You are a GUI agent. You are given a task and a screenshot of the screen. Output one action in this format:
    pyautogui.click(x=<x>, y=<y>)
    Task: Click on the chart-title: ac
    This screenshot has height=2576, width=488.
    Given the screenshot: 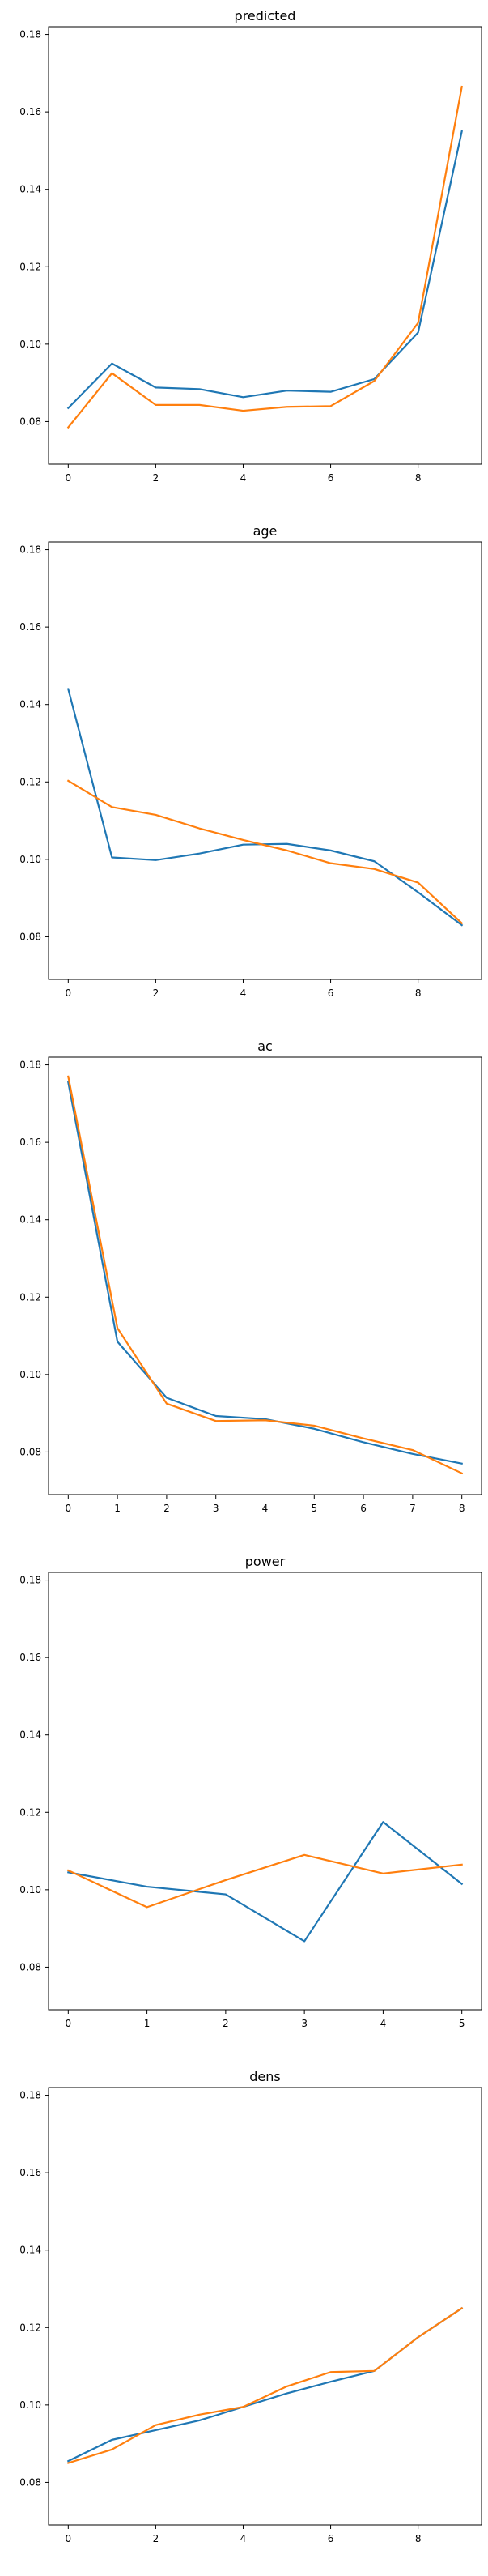 What is the action you would take?
    pyautogui.click(x=265, y=1046)
    